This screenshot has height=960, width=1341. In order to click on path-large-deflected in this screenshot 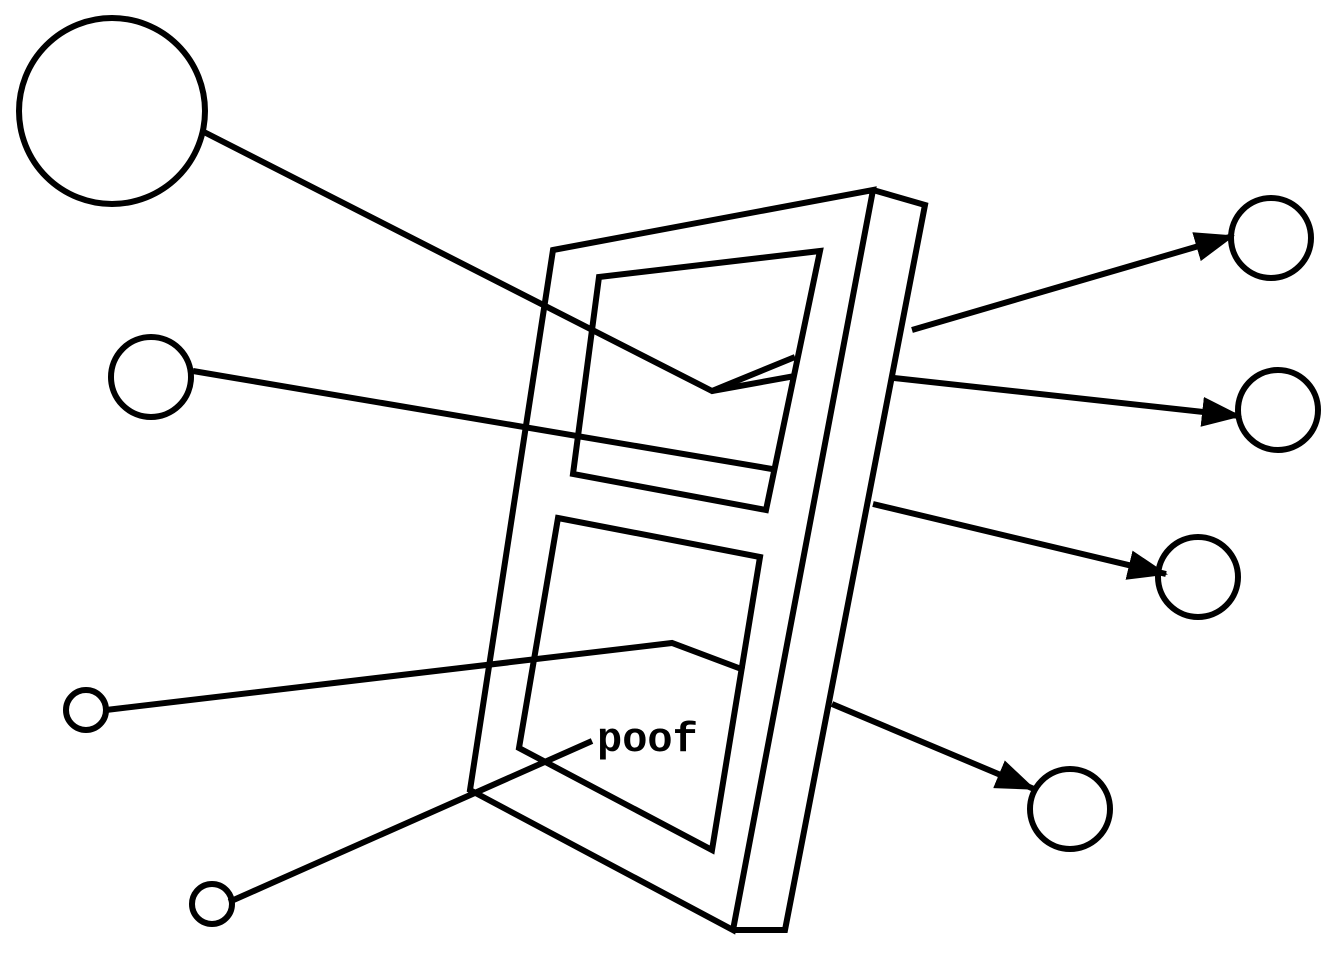, I will do `click(498, 261)`.